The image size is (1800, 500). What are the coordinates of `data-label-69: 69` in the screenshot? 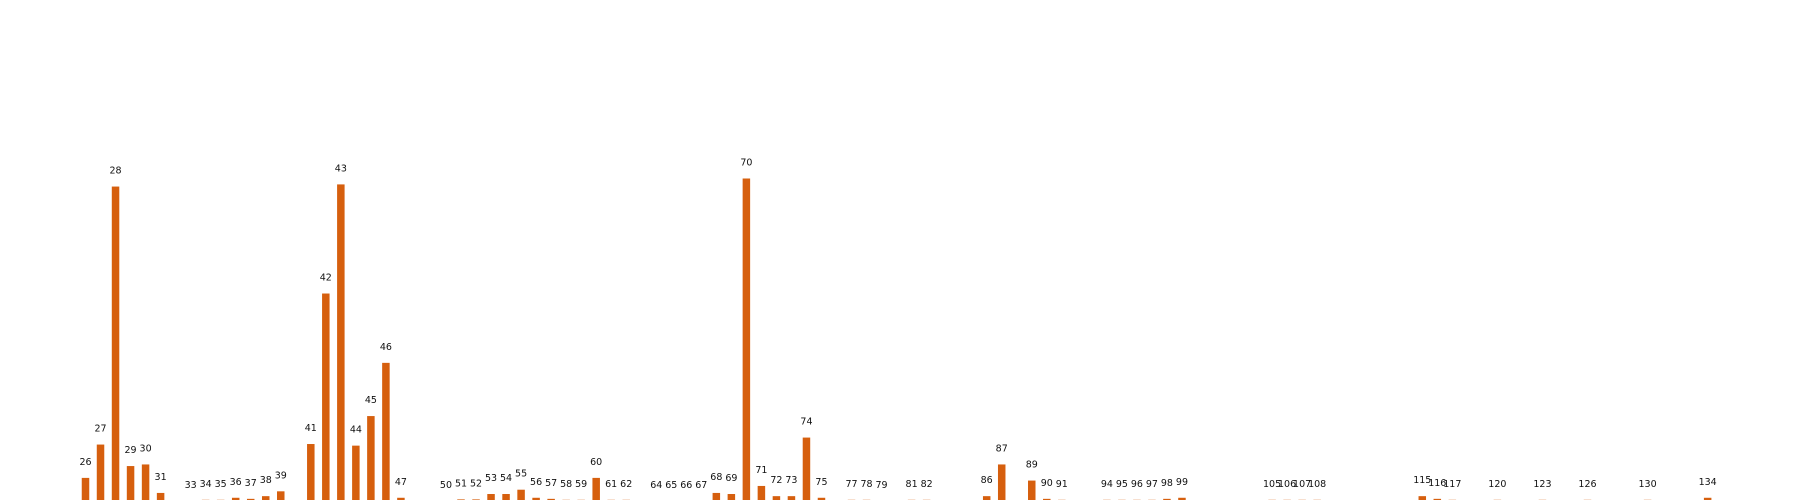 It's located at (731, 478).